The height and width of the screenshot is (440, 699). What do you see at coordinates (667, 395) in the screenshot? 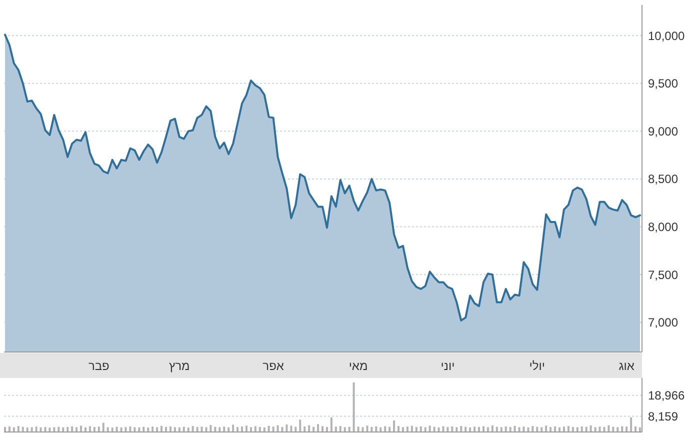
I see `y-tick-label: 18,966` at bounding box center [667, 395].